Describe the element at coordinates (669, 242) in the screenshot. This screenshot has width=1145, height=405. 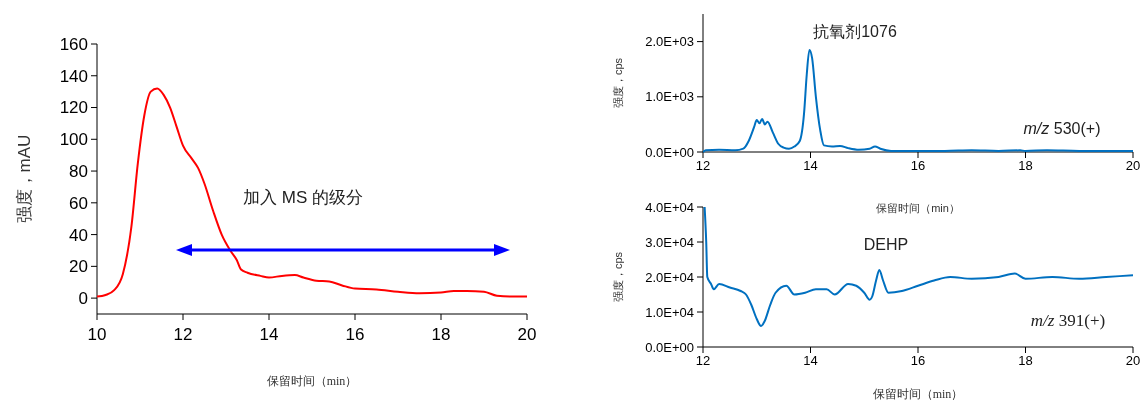
I see `y-tick-label: 3.0E+04` at that location.